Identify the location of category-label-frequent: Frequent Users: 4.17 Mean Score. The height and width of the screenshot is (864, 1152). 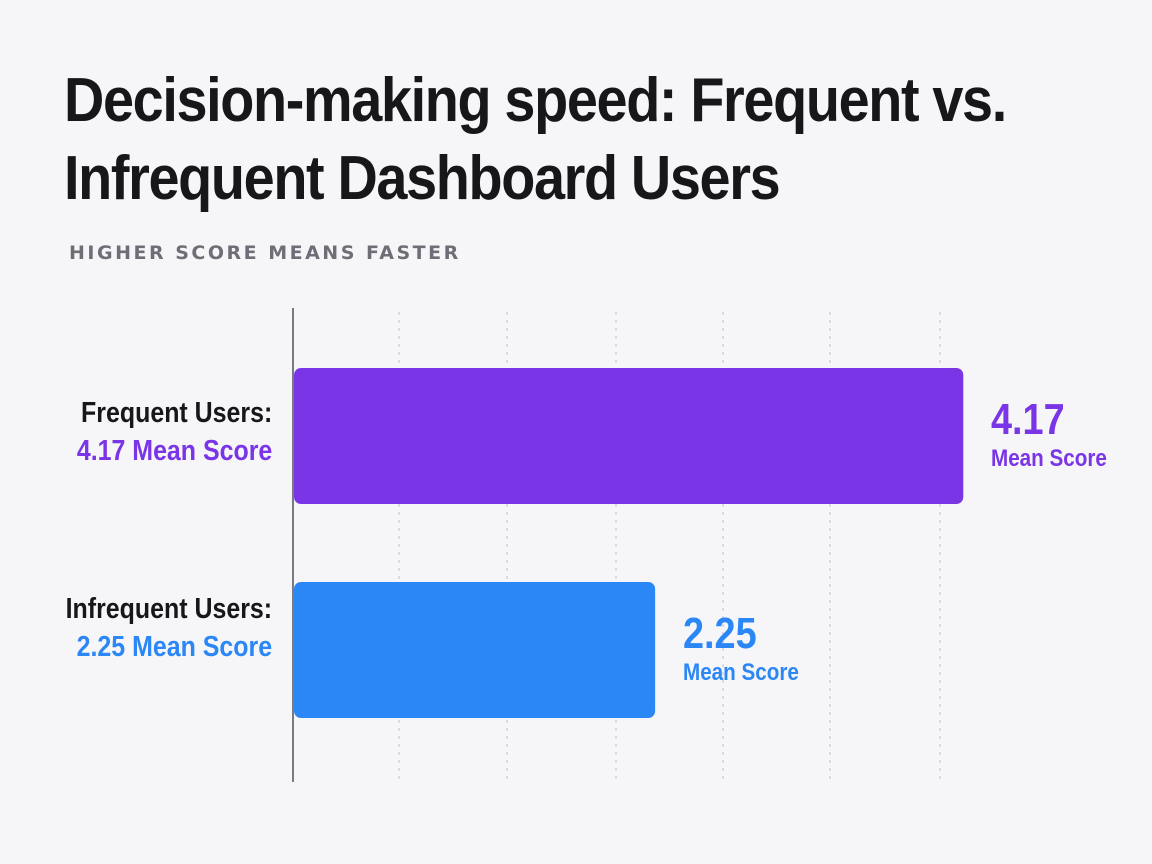
(174, 432).